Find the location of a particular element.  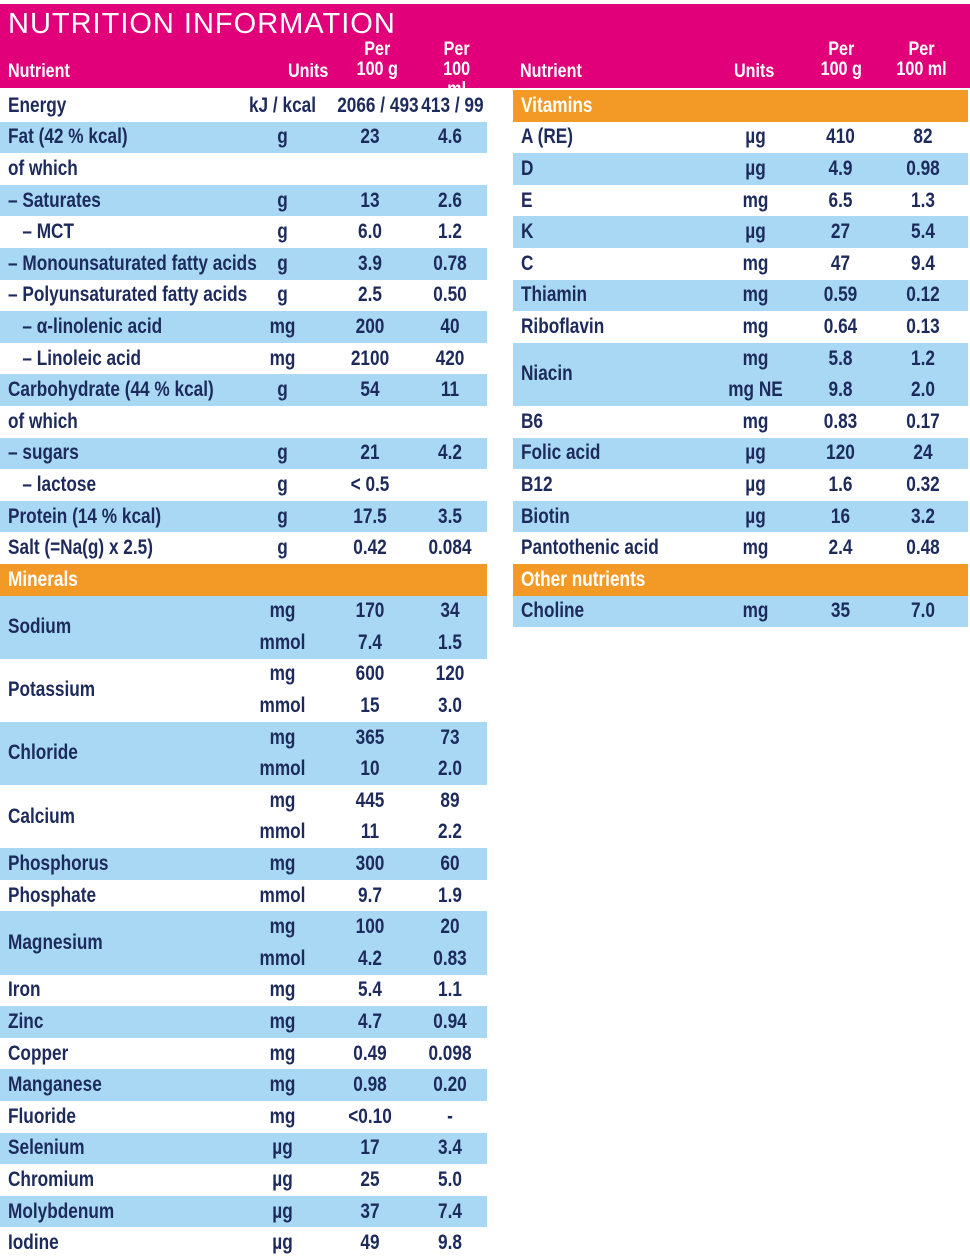

table-row: – sugars g 21 4.2 is located at coordinates (243, 453).